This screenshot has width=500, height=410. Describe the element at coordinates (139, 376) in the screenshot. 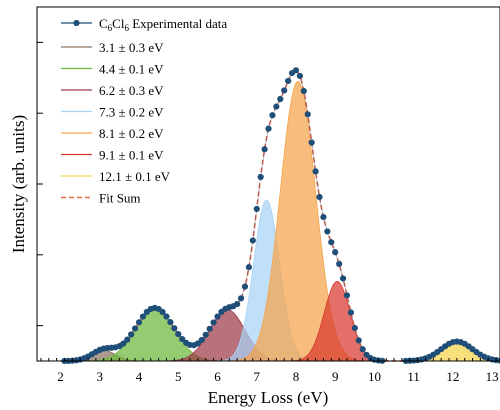

I see `x-tick-label: 4` at that location.